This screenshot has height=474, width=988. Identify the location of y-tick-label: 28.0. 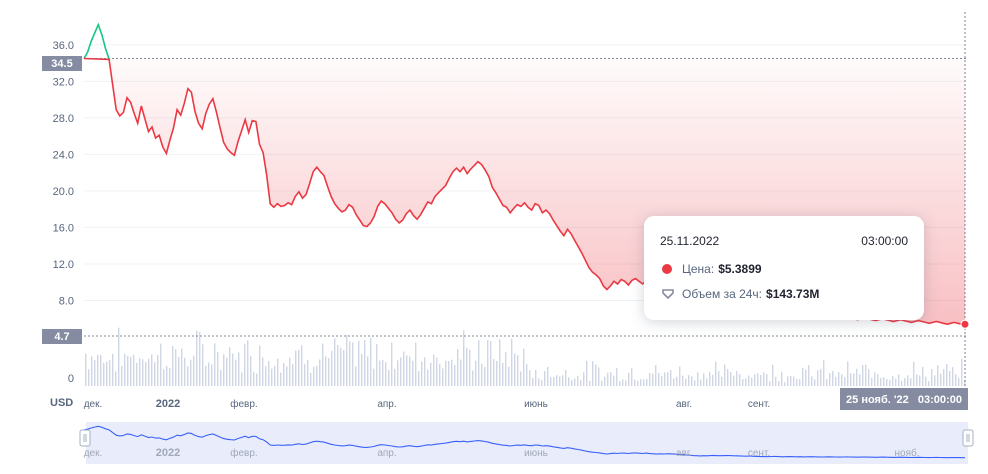
(63, 119).